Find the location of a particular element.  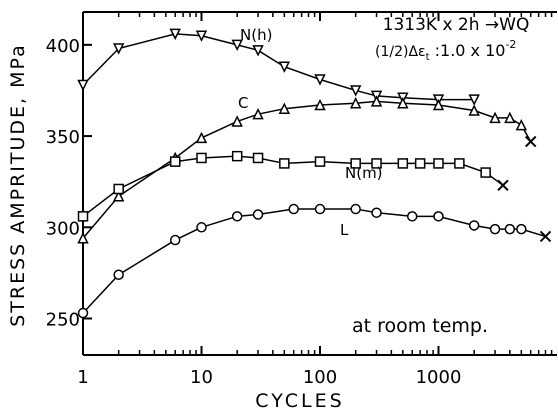

annotation-strain: (1/2)Δεt :1.0 x 10-2 is located at coordinates (445, 50).